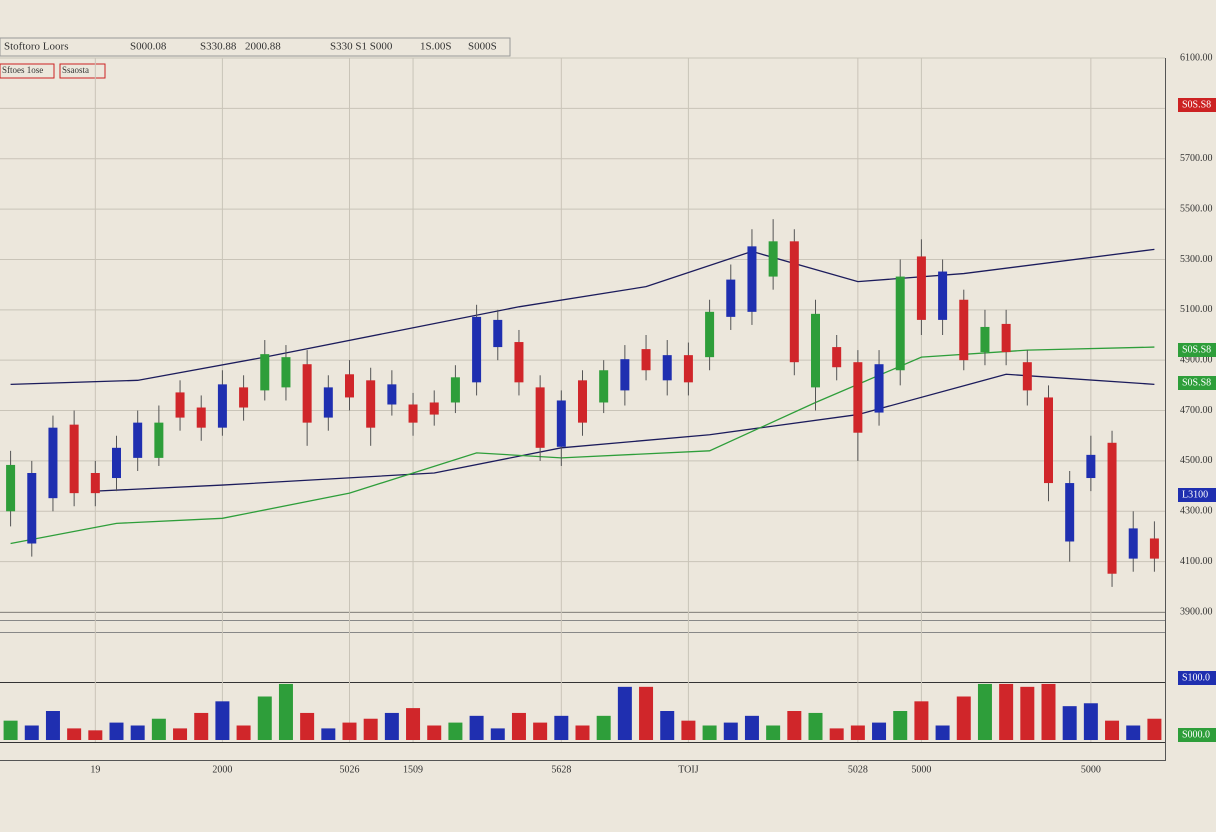  What do you see at coordinates (1196, 259) in the screenshot?
I see `y-tick-label: 5300.00` at bounding box center [1196, 259].